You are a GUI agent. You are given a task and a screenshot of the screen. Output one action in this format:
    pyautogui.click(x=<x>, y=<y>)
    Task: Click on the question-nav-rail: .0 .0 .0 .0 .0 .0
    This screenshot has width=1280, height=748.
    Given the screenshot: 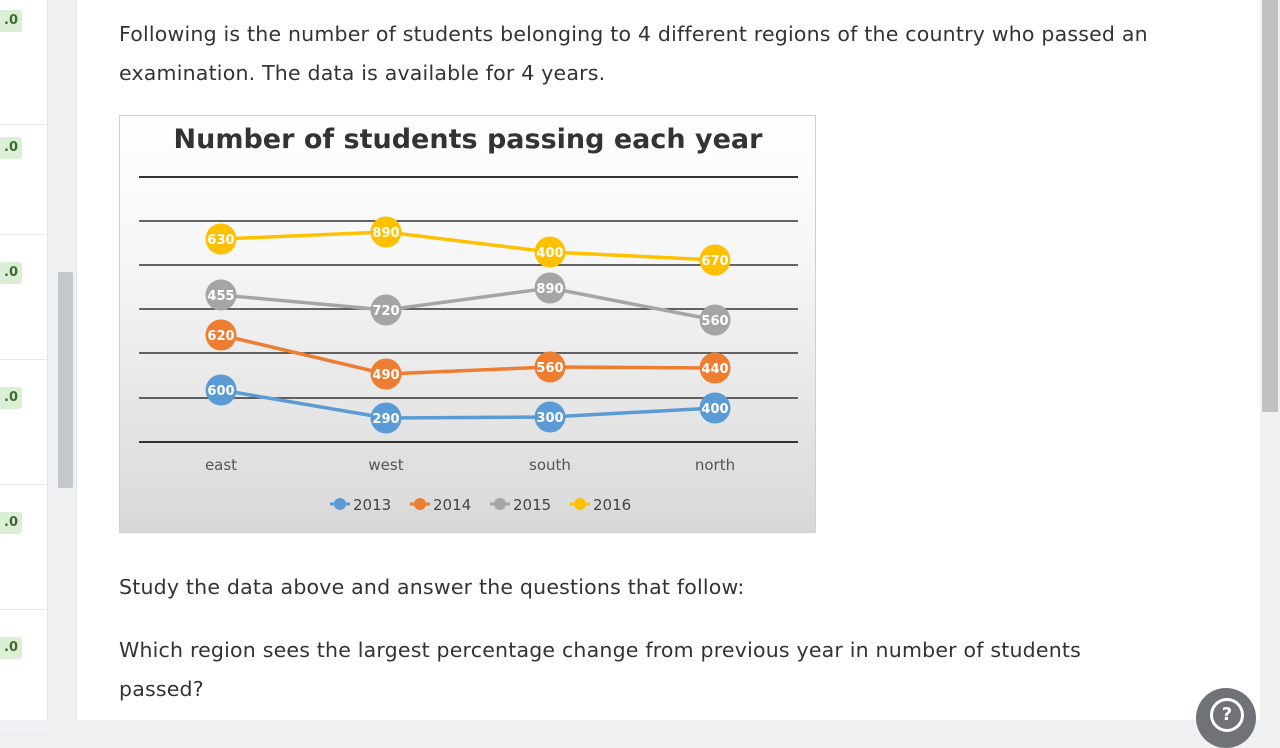 What is the action you would take?
    pyautogui.click(x=24, y=367)
    